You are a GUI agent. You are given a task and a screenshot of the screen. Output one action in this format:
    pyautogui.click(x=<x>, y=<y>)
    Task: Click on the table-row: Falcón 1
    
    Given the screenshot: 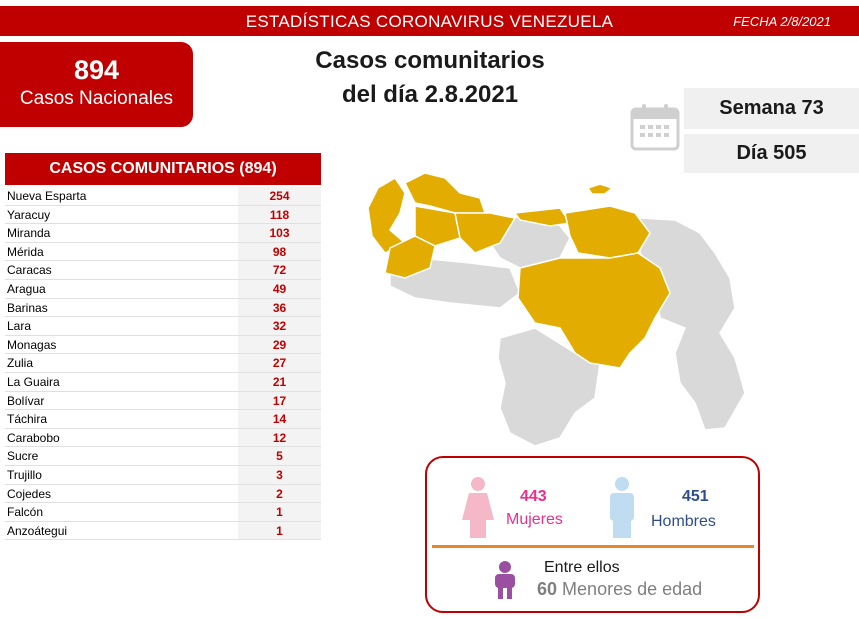 What is the action you would take?
    pyautogui.click(x=163, y=512)
    